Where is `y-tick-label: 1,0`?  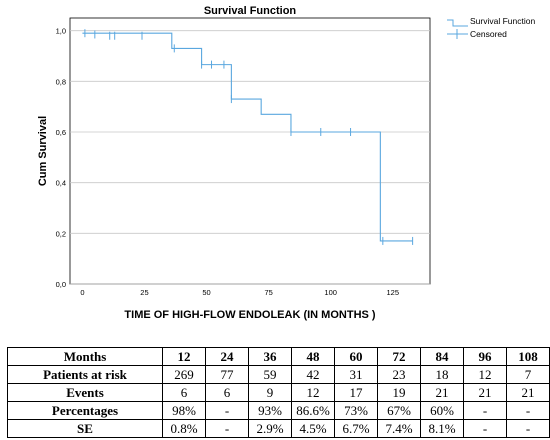 y-tick-label: 1,0 is located at coordinates (61, 31).